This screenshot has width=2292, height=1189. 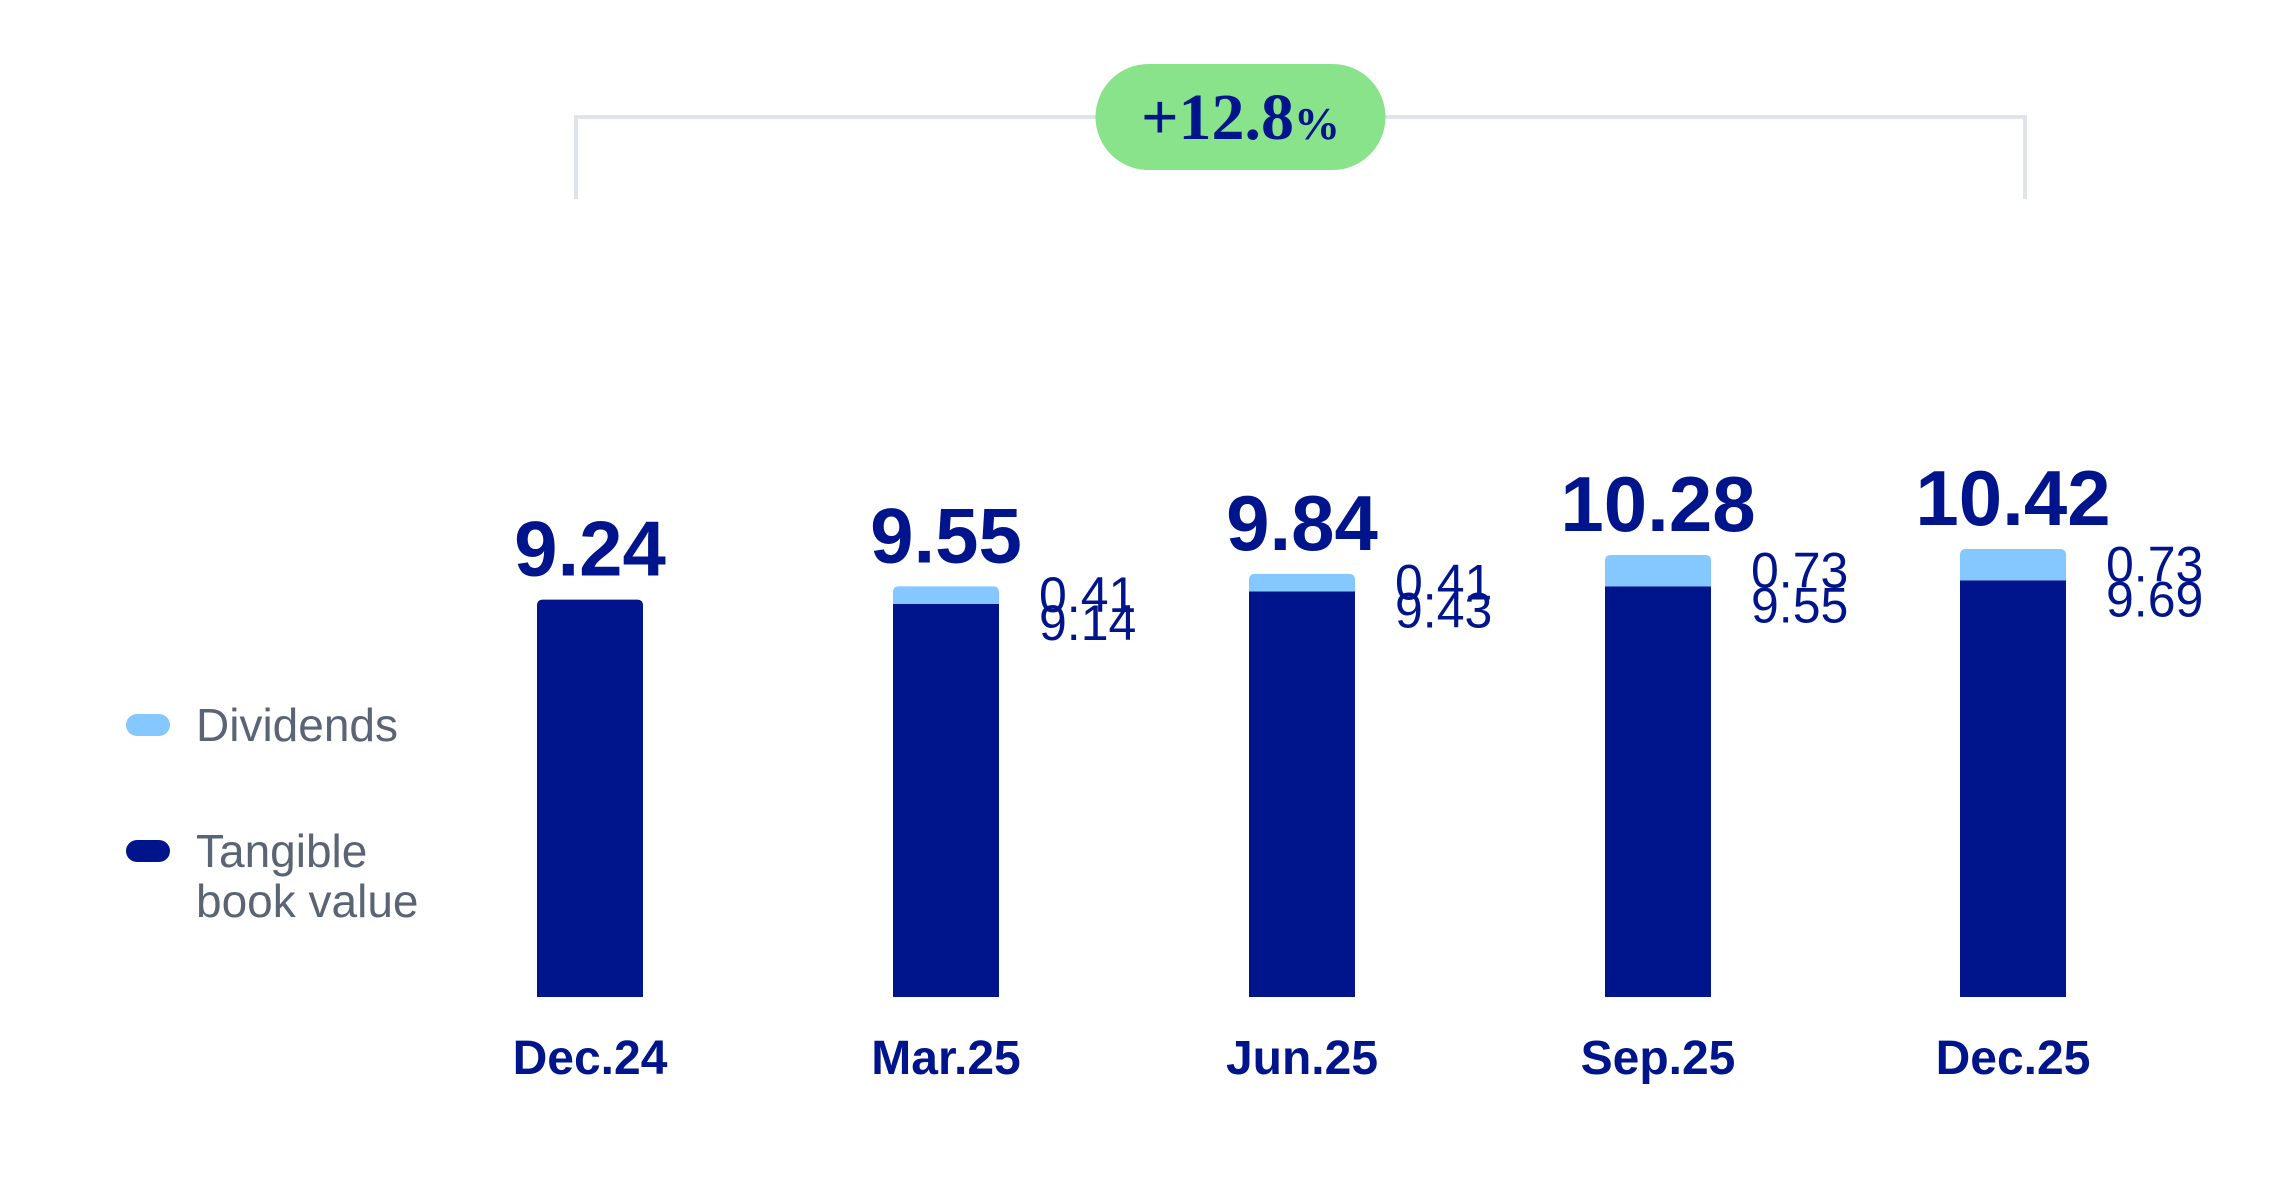 What do you see at coordinates (1302, 1058) in the screenshot?
I see `x-tick-label: Jun.25` at bounding box center [1302, 1058].